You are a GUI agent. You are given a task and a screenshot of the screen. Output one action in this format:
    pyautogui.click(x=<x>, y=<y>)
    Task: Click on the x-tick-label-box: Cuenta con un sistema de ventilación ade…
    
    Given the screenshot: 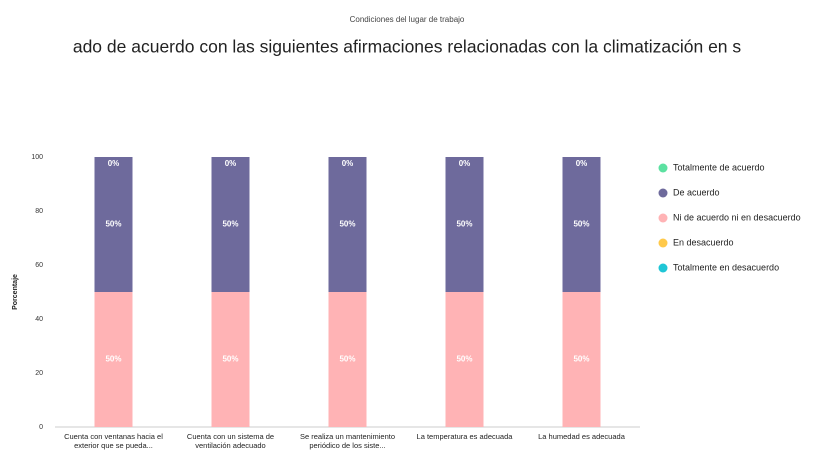 What is the action you would take?
    pyautogui.click(x=230, y=441)
    